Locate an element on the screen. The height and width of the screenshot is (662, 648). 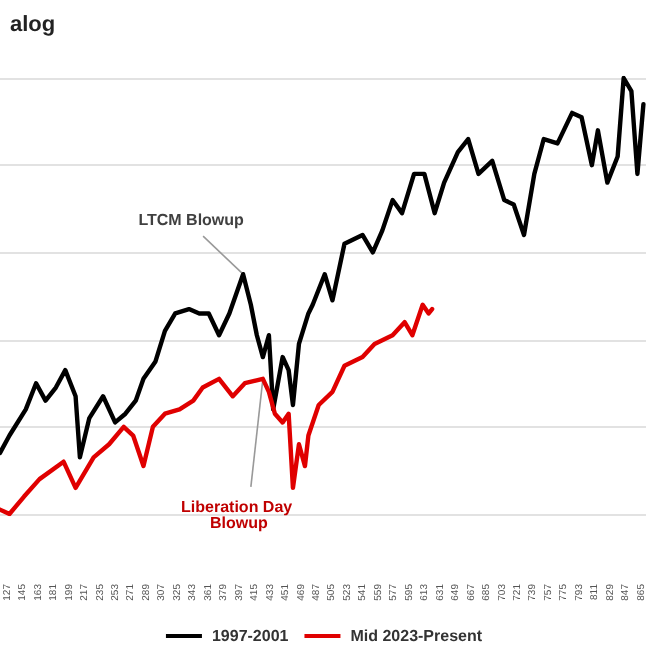
chart-title: alog is located at coordinates (33, 25).